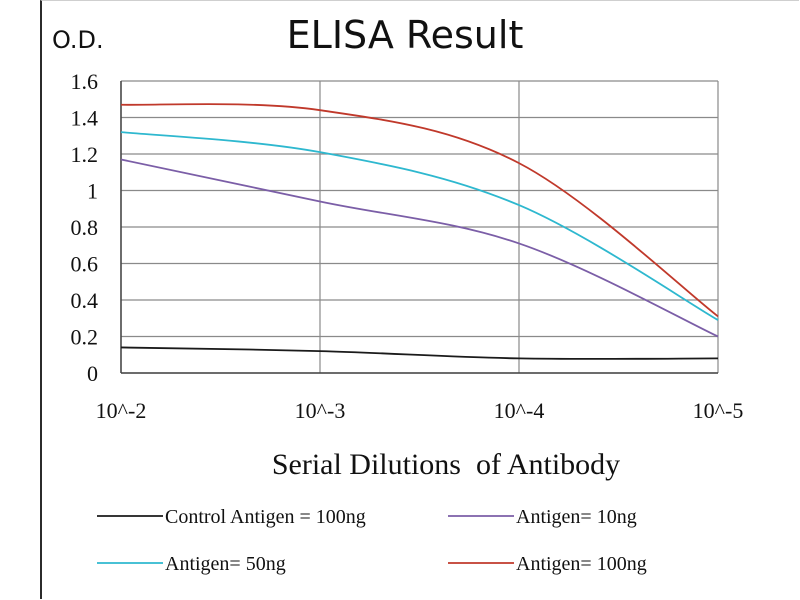 This screenshot has height=600, width=800. Describe the element at coordinates (405, 35) in the screenshot. I see `chart-title: ELISA Result` at that location.